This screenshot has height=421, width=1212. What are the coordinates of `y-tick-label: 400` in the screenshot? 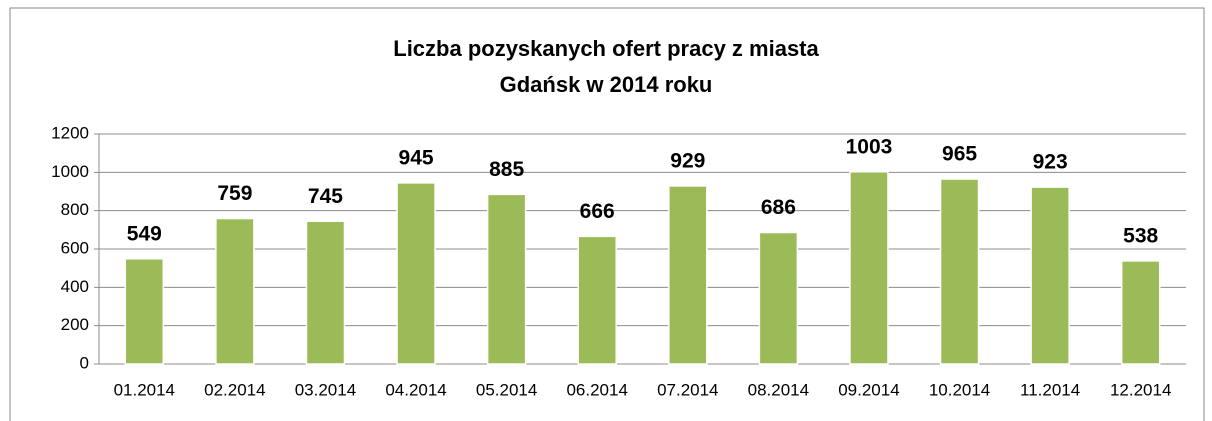 It's located at (75, 286).